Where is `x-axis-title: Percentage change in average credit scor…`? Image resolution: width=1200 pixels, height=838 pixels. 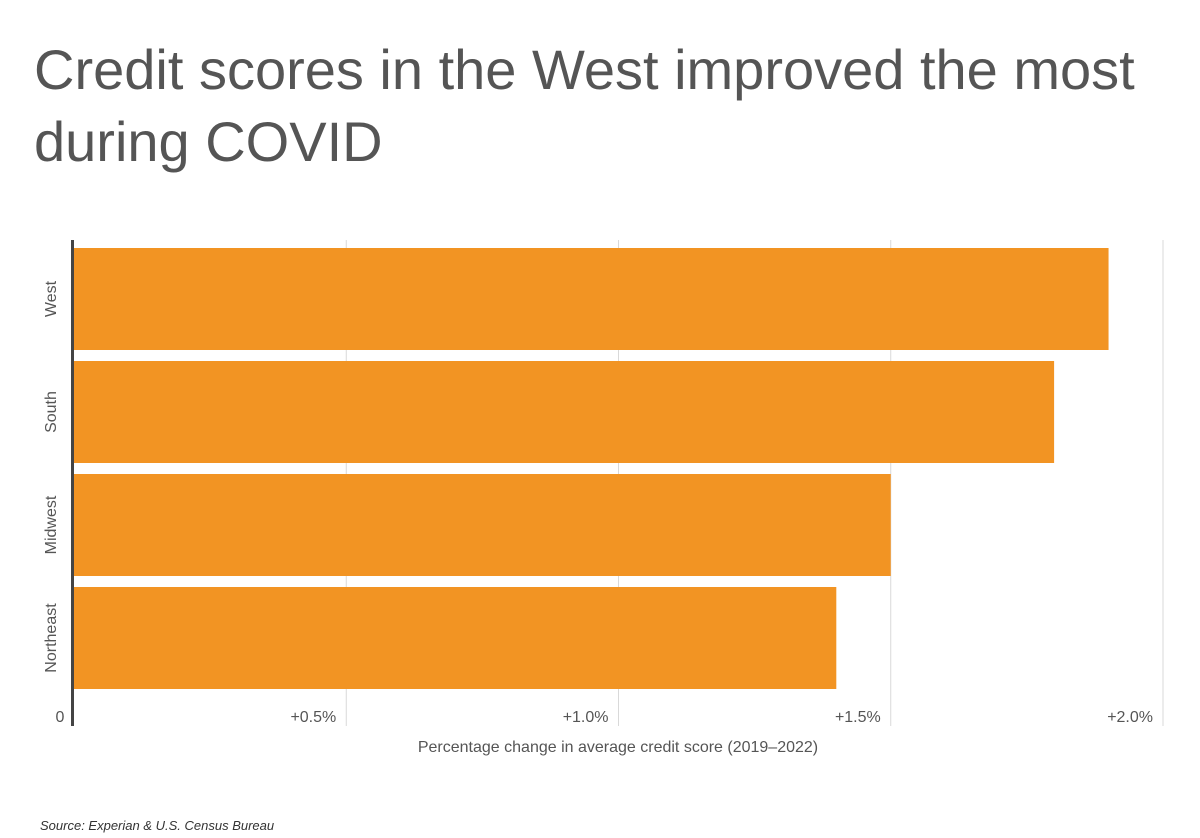
x-axis-title: Percentage change in average credit scor… is located at coordinates (618, 747).